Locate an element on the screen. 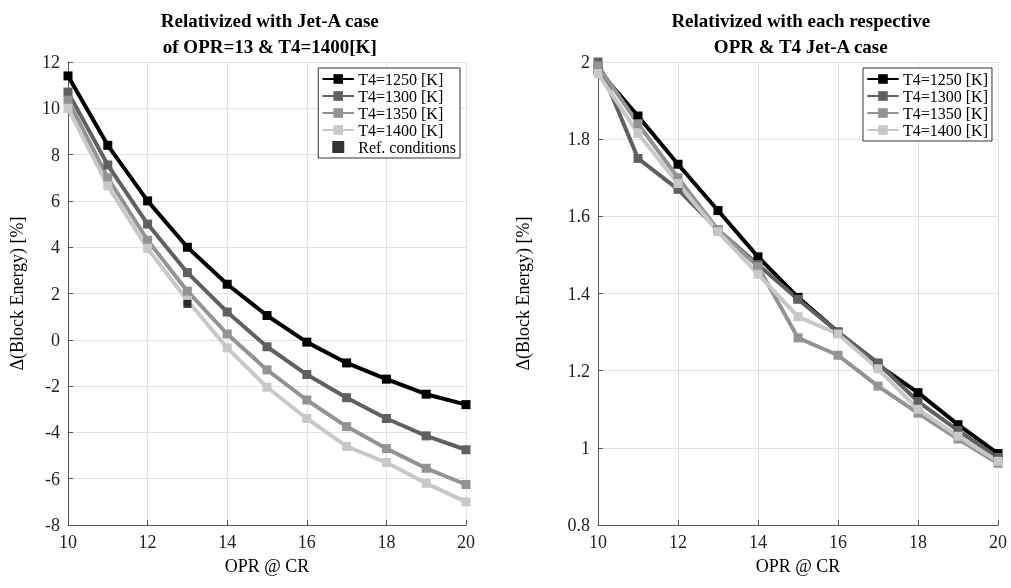 The width and height of the screenshot is (1011, 588). y-tick-label: -6 is located at coordinates (52, 478).